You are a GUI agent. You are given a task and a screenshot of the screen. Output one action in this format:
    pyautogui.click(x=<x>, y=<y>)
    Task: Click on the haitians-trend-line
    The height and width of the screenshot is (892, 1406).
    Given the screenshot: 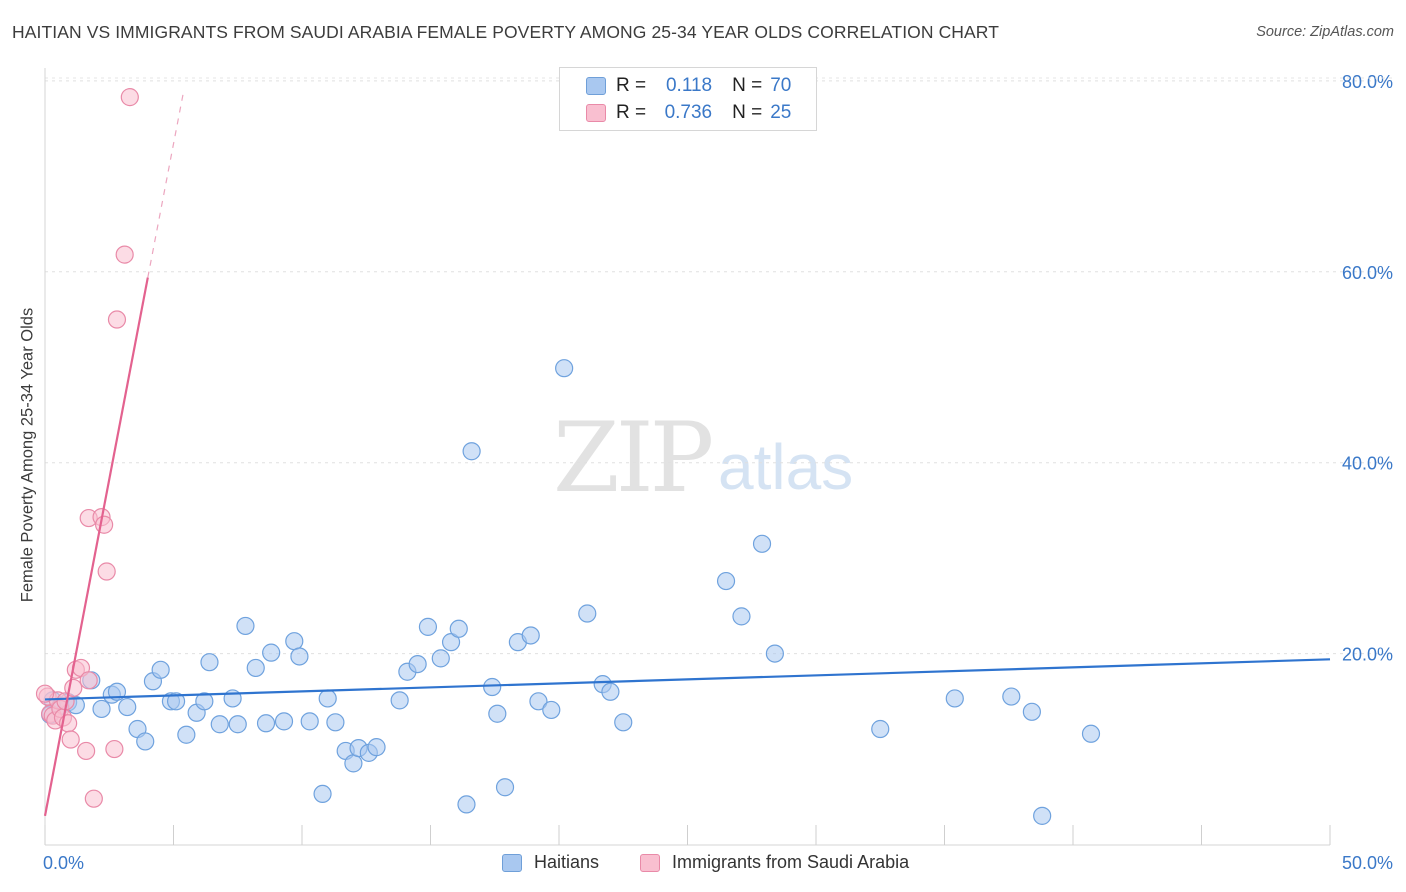 What is the action you would take?
    pyautogui.click(x=687, y=679)
    